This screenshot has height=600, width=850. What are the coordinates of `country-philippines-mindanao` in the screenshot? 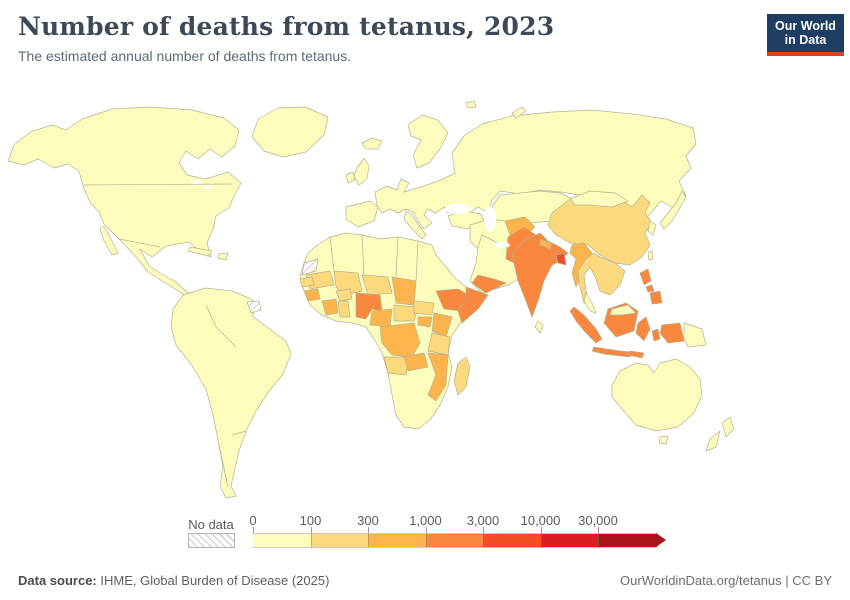 It's located at (656, 297).